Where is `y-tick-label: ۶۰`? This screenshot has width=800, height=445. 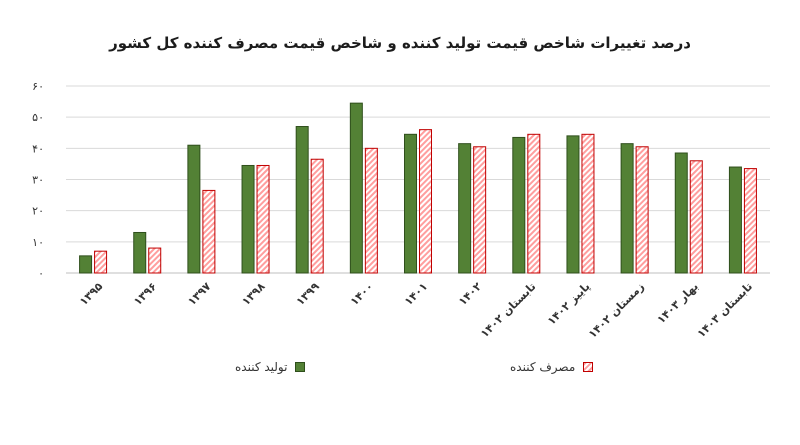 y-tick-label: ۶۰ is located at coordinates (38, 86).